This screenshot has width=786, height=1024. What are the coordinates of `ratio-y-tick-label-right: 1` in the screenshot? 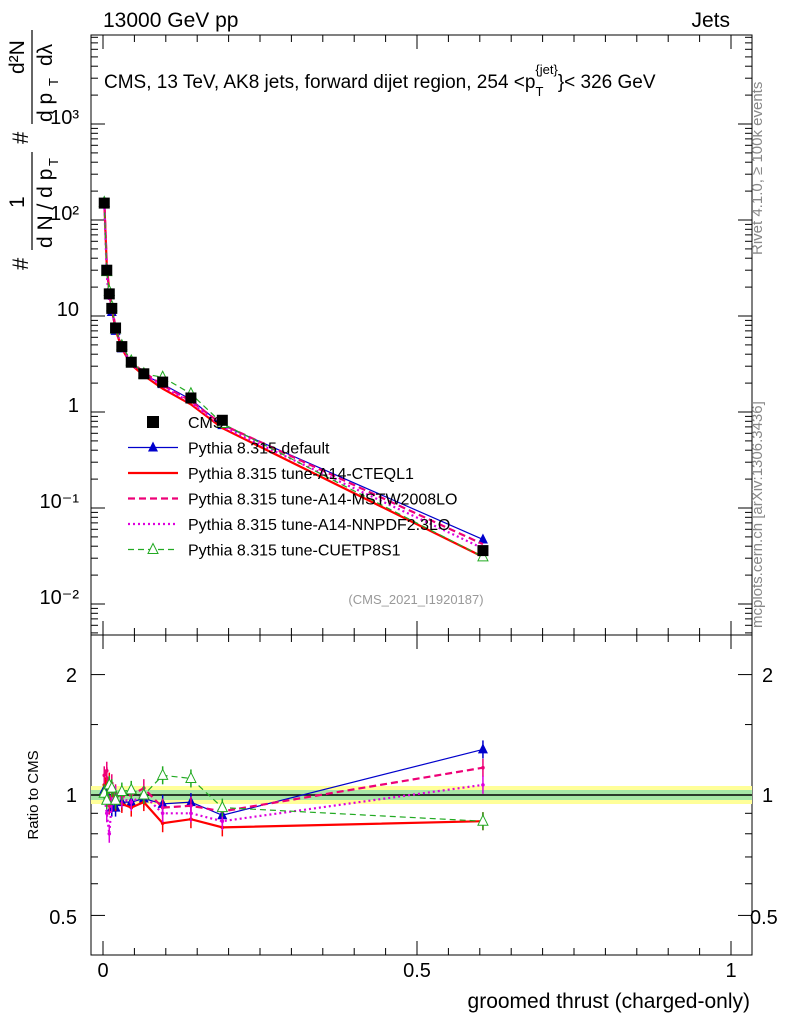 It's located at (767, 796).